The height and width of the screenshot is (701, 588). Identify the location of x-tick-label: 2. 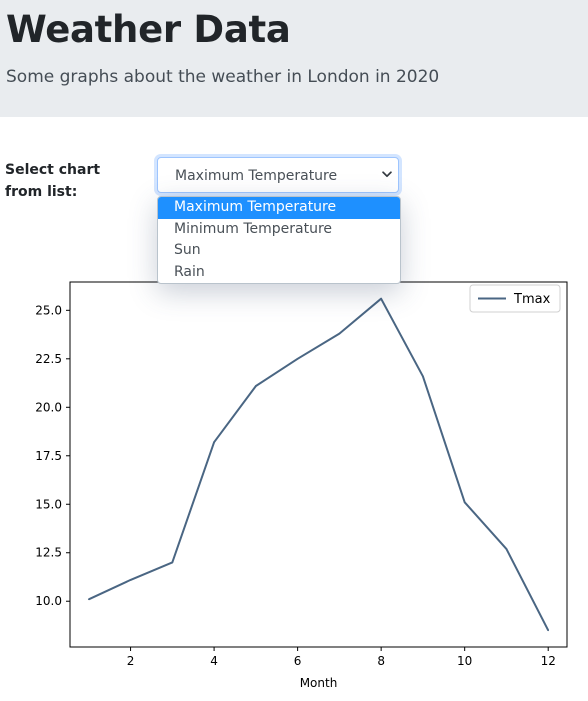
(131, 661).